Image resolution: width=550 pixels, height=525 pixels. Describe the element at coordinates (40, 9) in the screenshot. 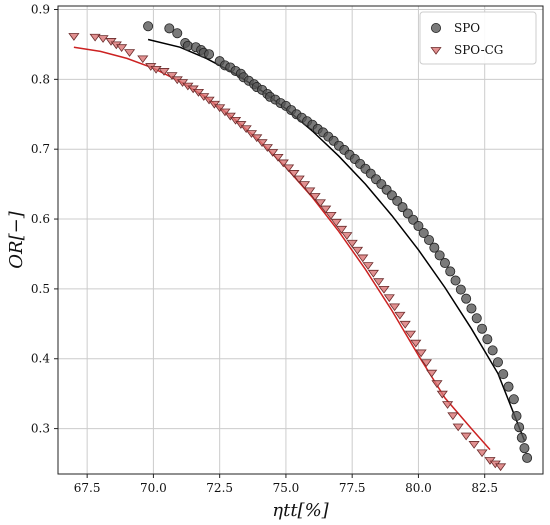

I see `y-tick-label: 0.9` at that location.